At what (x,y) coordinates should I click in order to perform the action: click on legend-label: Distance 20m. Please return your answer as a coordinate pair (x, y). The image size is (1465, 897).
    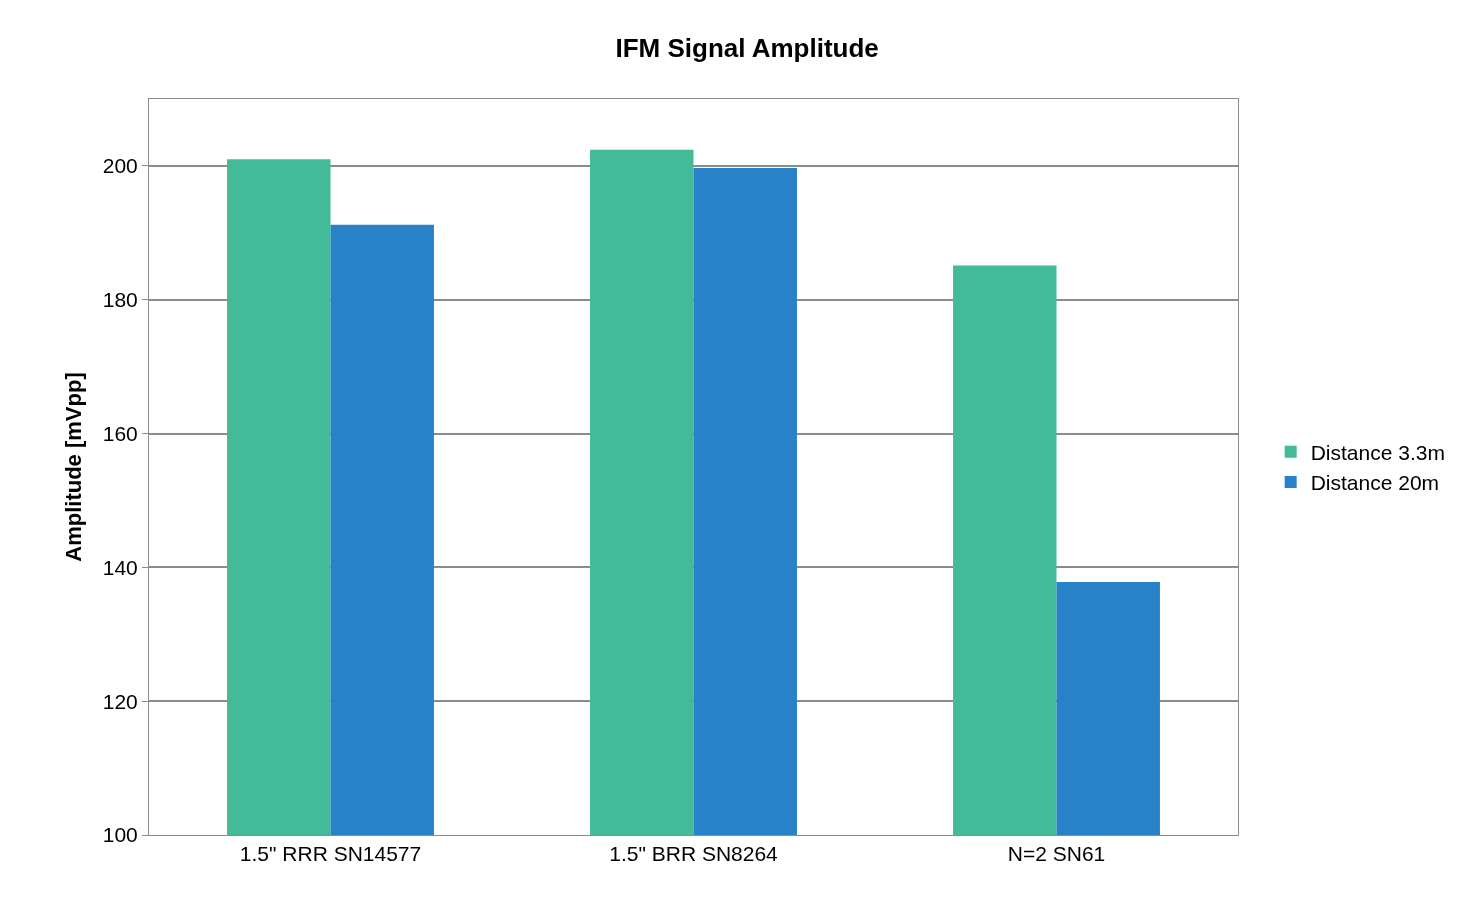
    Looking at the image, I should click on (1375, 483).